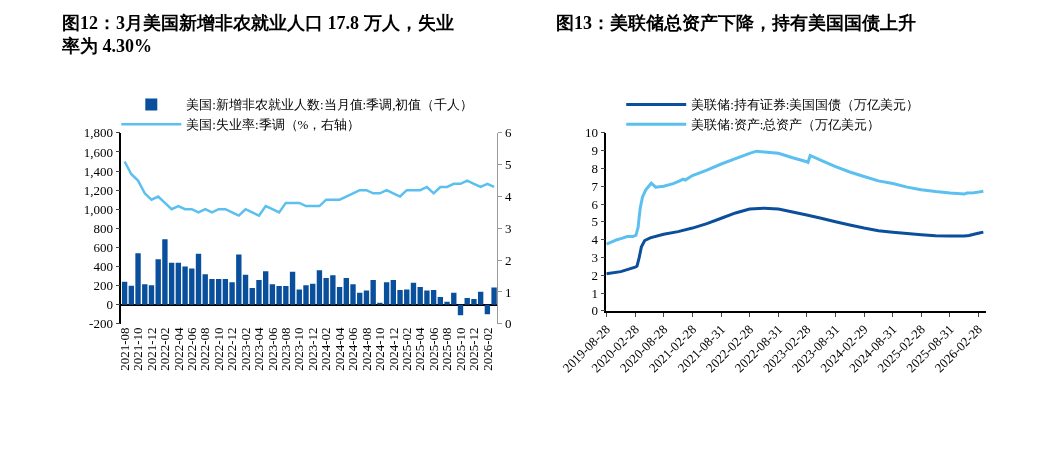  I want to click on x-tick-label: 2024-08, so click(366, 349).